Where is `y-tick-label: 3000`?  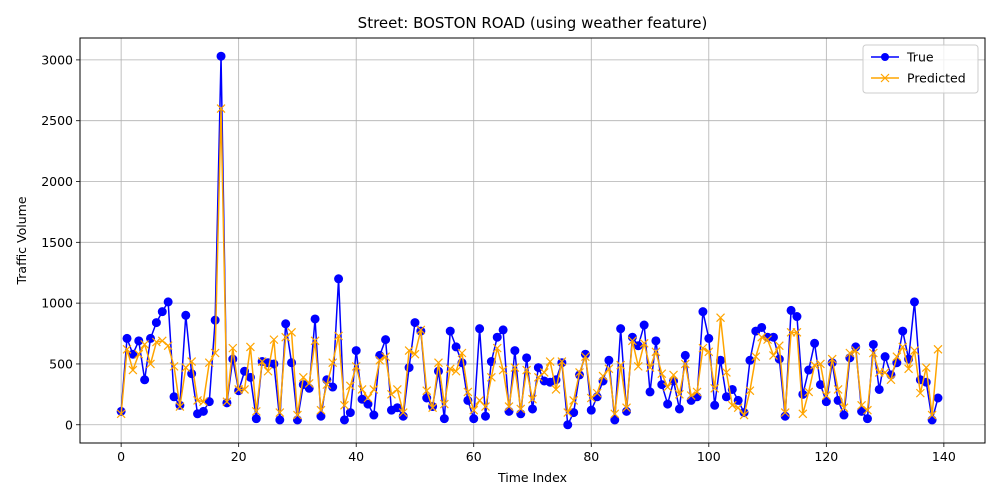 y-tick-label: 3000 is located at coordinates (57, 59).